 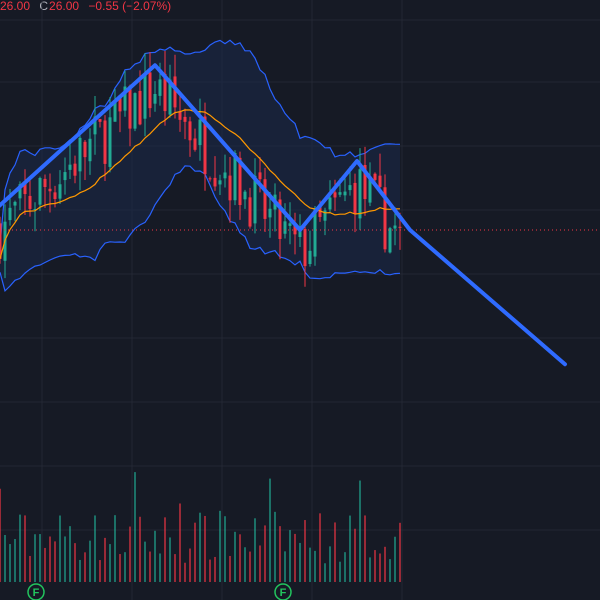 I want to click on volume-bars, so click(x=200, y=527).